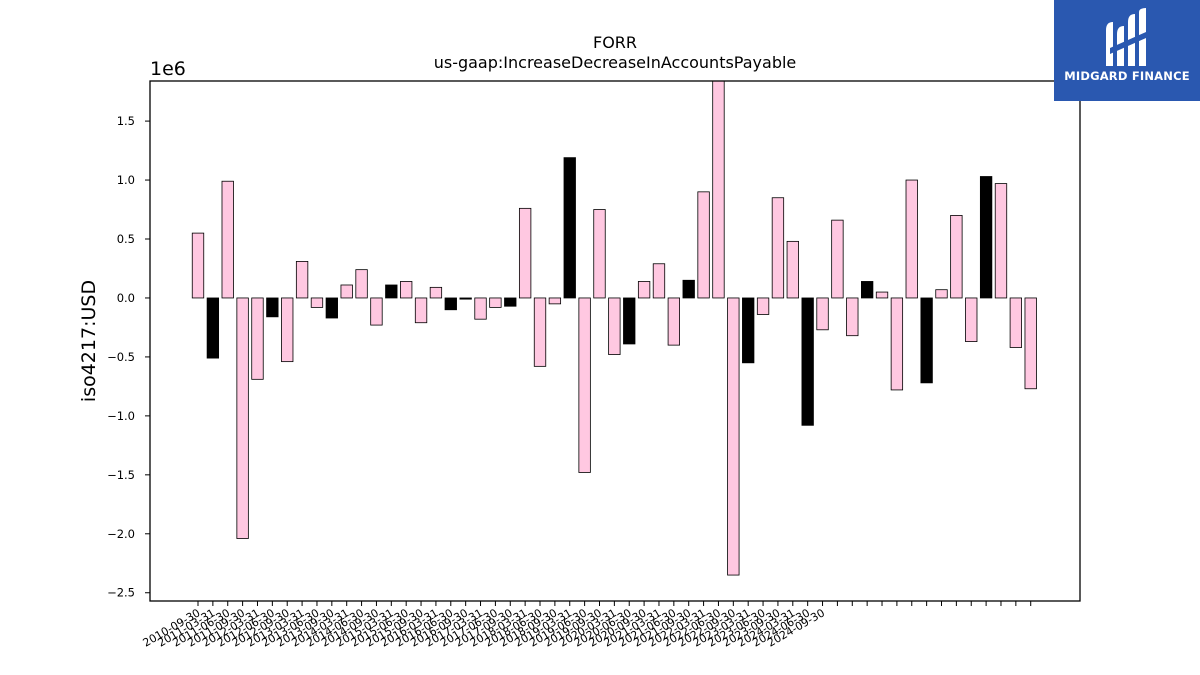 This screenshot has width=1200, height=675. What do you see at coordinates (121, 416) in the screenshot?
I see `y-tick-label: −1.0` at bounding box center [121, 416].